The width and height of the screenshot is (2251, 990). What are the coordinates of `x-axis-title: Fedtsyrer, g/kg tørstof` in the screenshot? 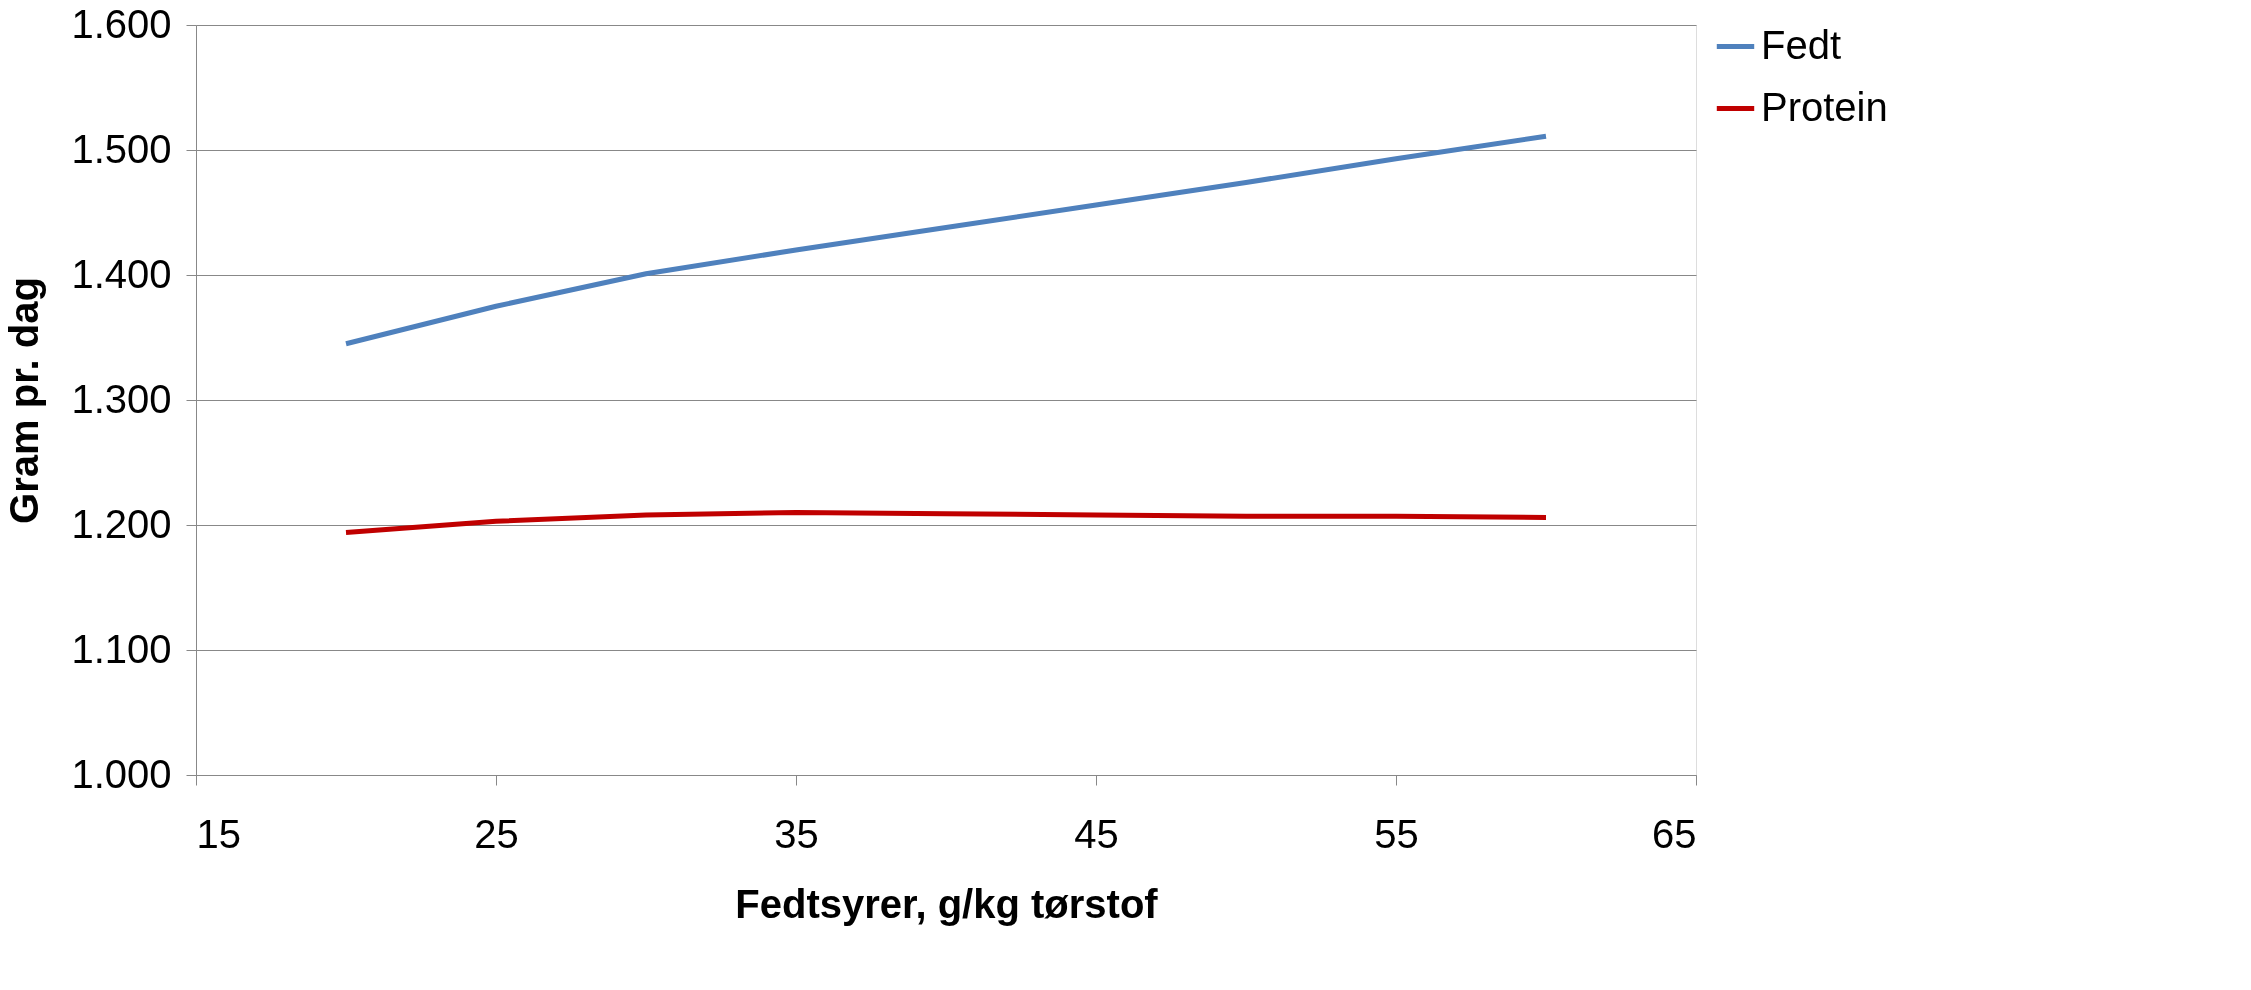 It's located at (947, 903).